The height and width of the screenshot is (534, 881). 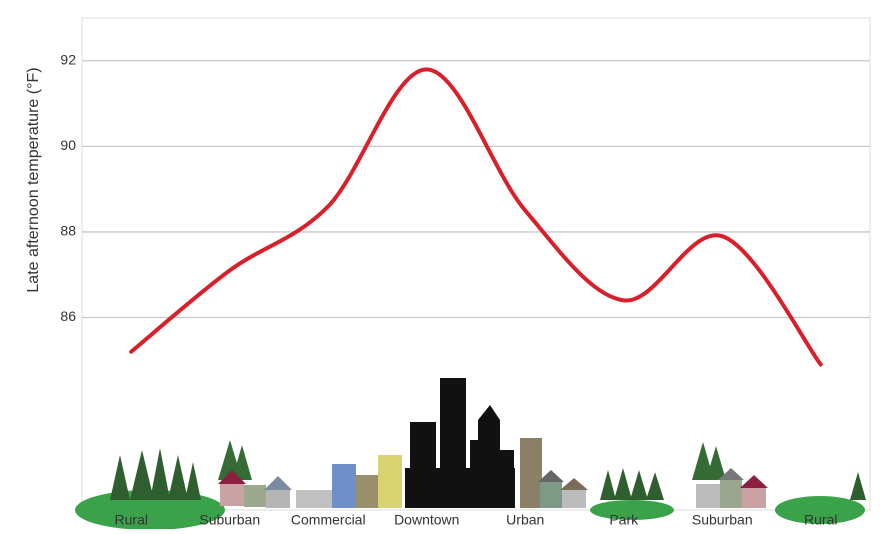 I want to click on y-tick-label: 88, so click(x=68, y=231).